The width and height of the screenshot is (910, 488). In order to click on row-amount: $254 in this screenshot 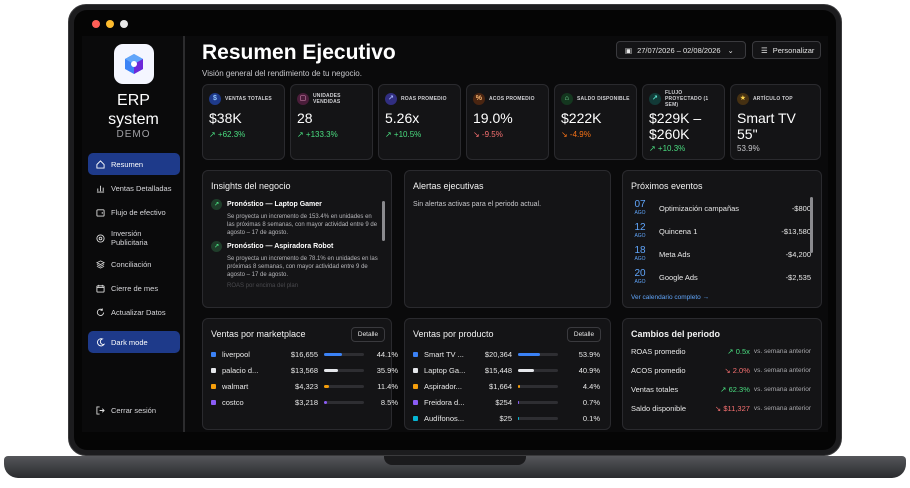, I will do `click(503, 402)`.